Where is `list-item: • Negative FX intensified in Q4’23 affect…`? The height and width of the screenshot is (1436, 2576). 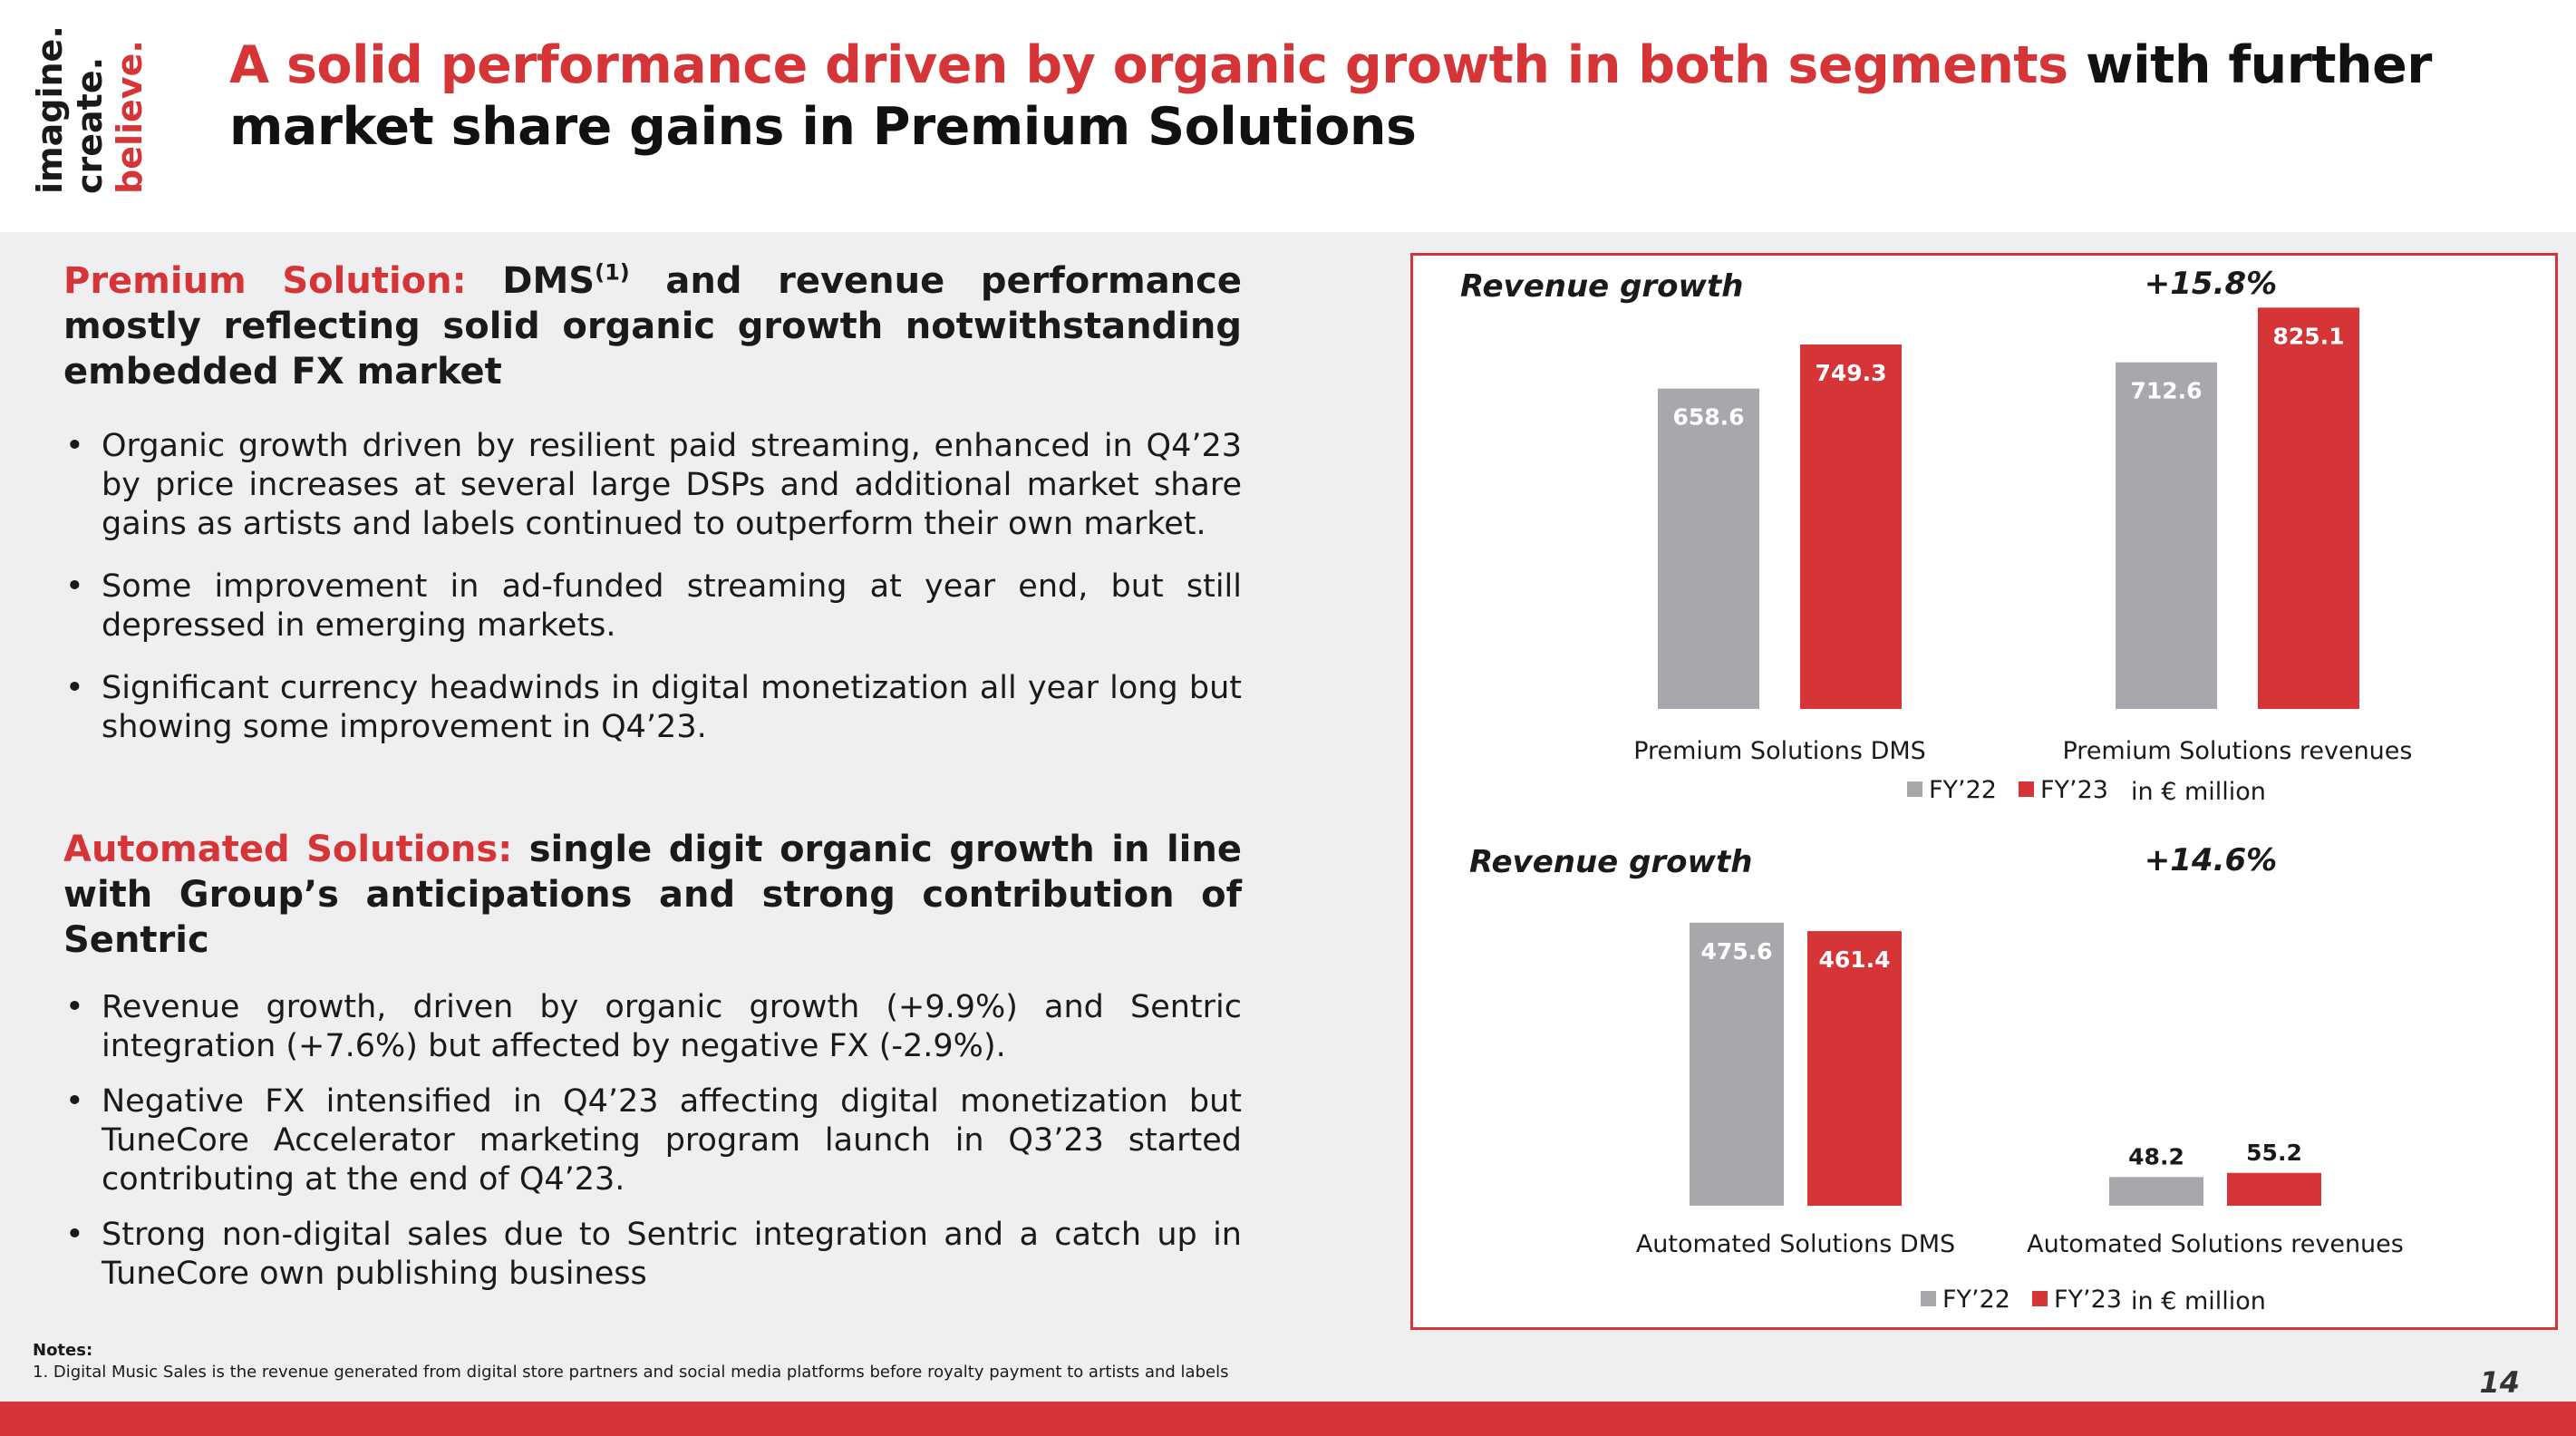
list-item: • Negative FX intensified in Q4’23 affect… is located at coordinates (653, 1140).